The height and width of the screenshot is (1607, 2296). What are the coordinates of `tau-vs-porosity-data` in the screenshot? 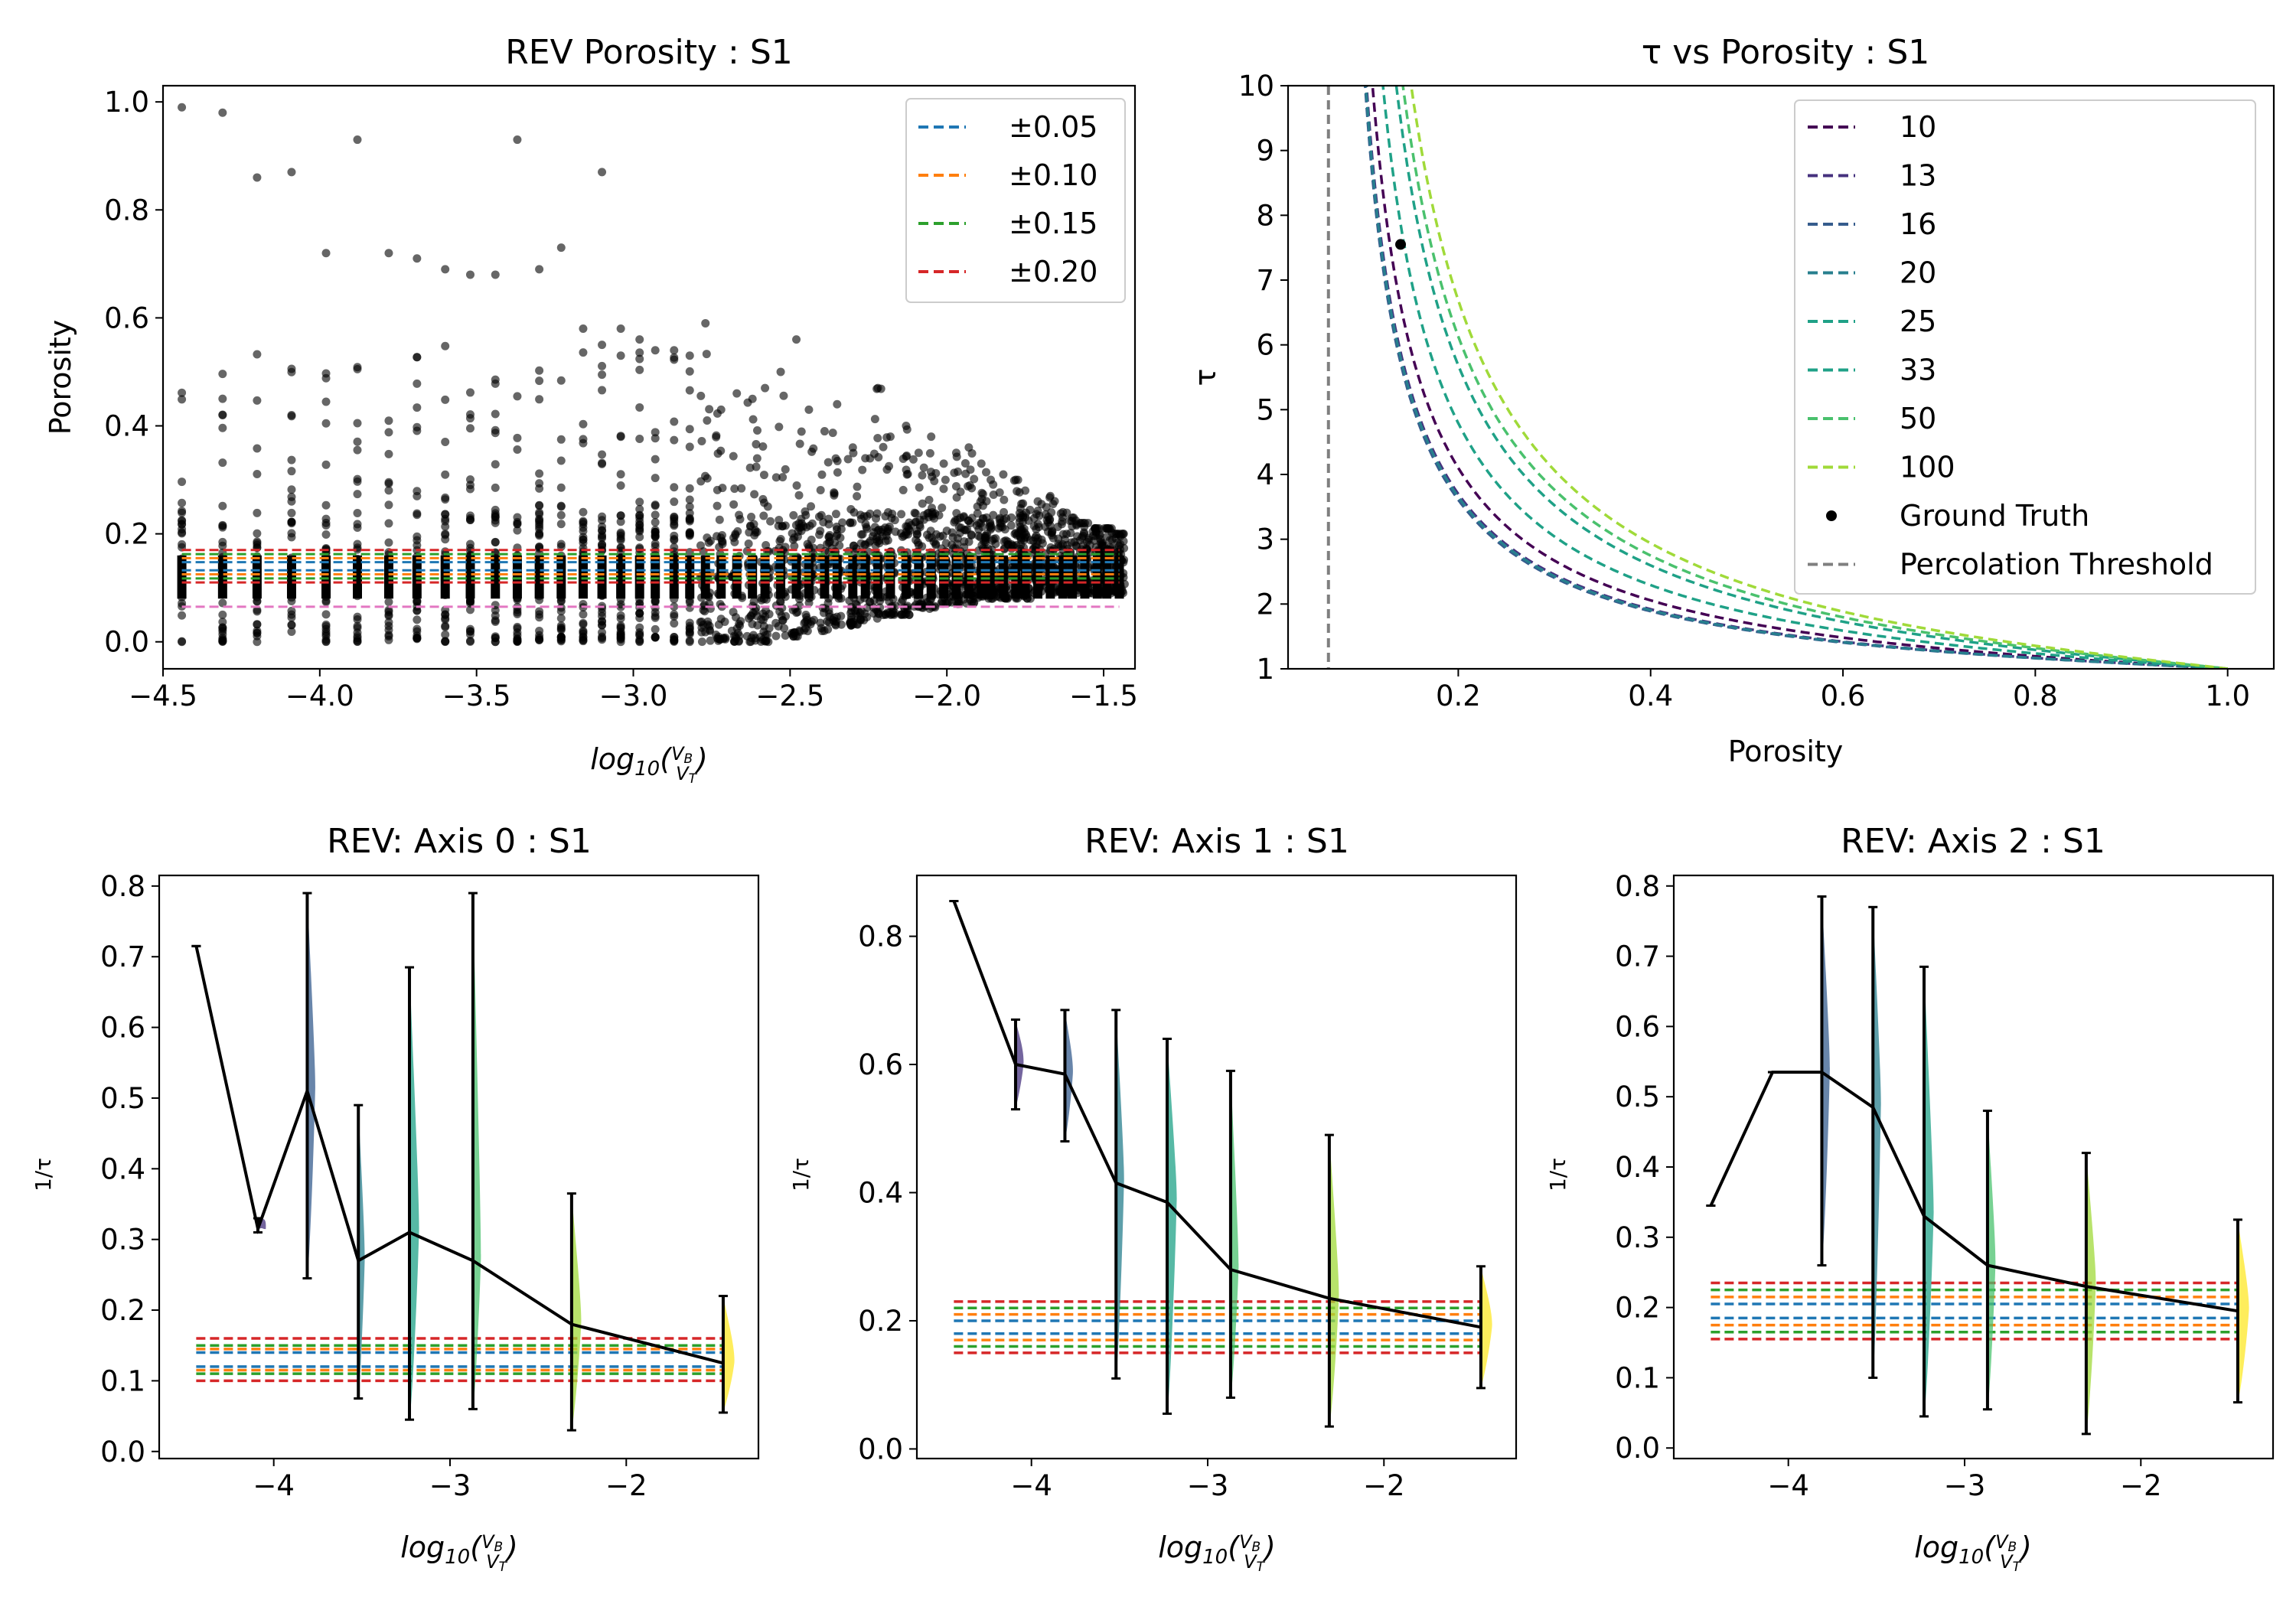 It's located at (1777, 377).